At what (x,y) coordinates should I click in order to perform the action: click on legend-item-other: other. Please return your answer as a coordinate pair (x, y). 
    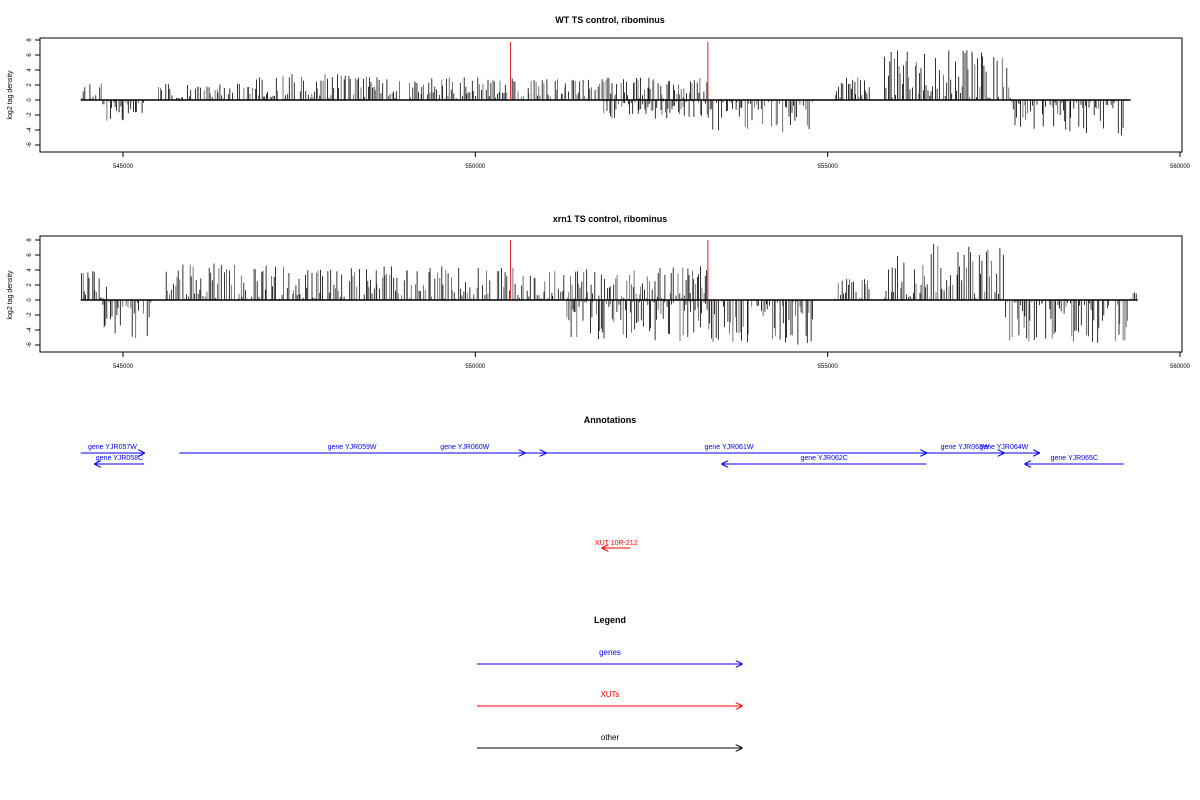
    Looking at the image, I should click on (609, 740).